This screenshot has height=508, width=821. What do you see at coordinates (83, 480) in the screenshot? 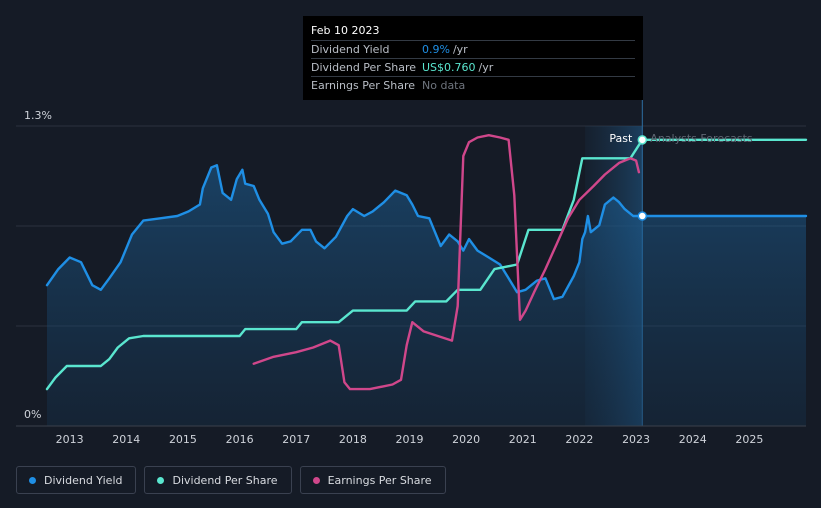
I see `legend-label: Dividend Yield` at bounding box center [83, 480].